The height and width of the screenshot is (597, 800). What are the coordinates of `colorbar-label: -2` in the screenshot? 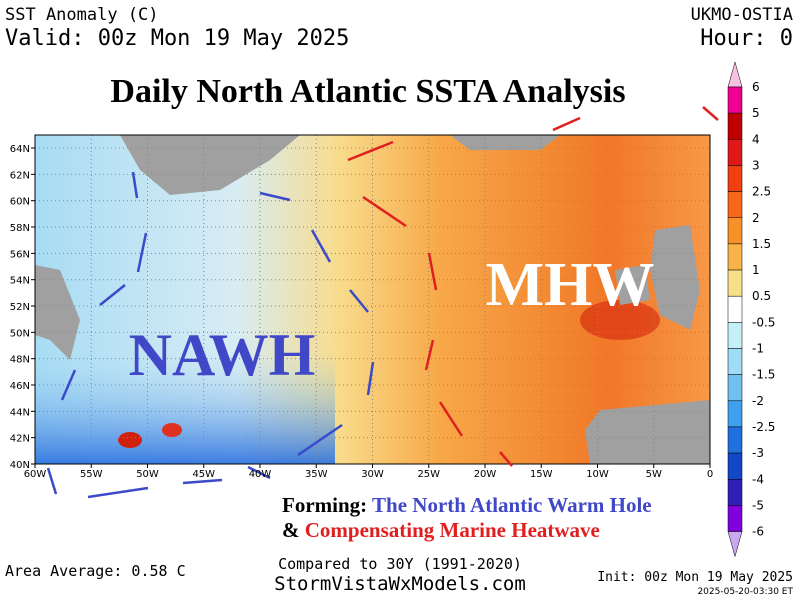 It's located at (758, 401).